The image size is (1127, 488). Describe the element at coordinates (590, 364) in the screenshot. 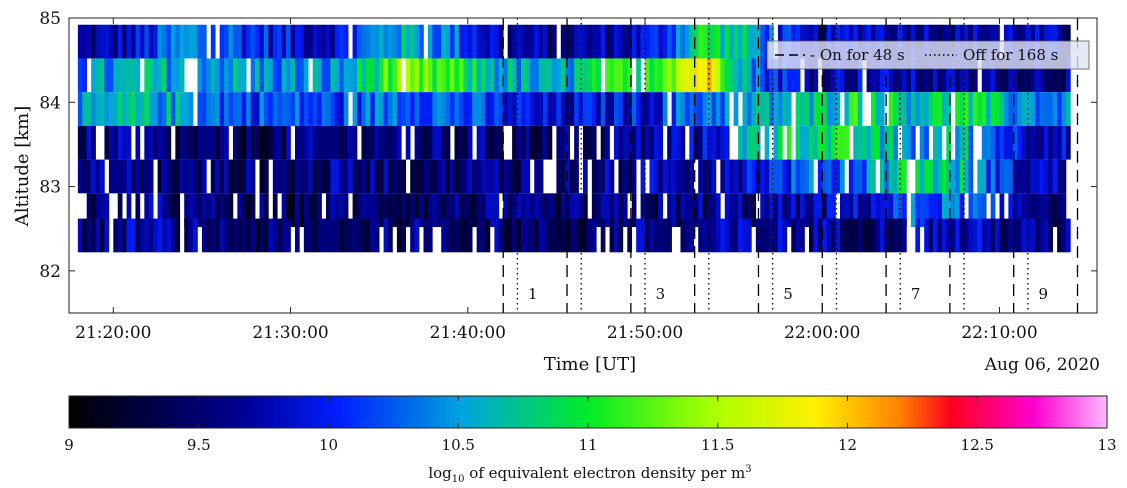

I see `x-axis-title: Time [UT]` at that location.